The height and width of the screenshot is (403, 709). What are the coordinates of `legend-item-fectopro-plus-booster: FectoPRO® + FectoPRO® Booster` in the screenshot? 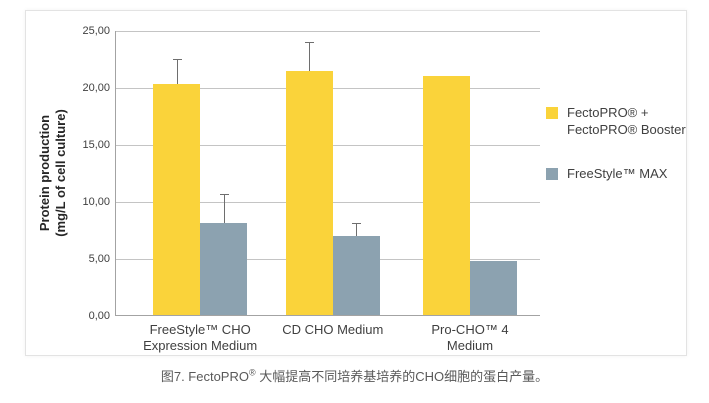 It's located at (616, 122).